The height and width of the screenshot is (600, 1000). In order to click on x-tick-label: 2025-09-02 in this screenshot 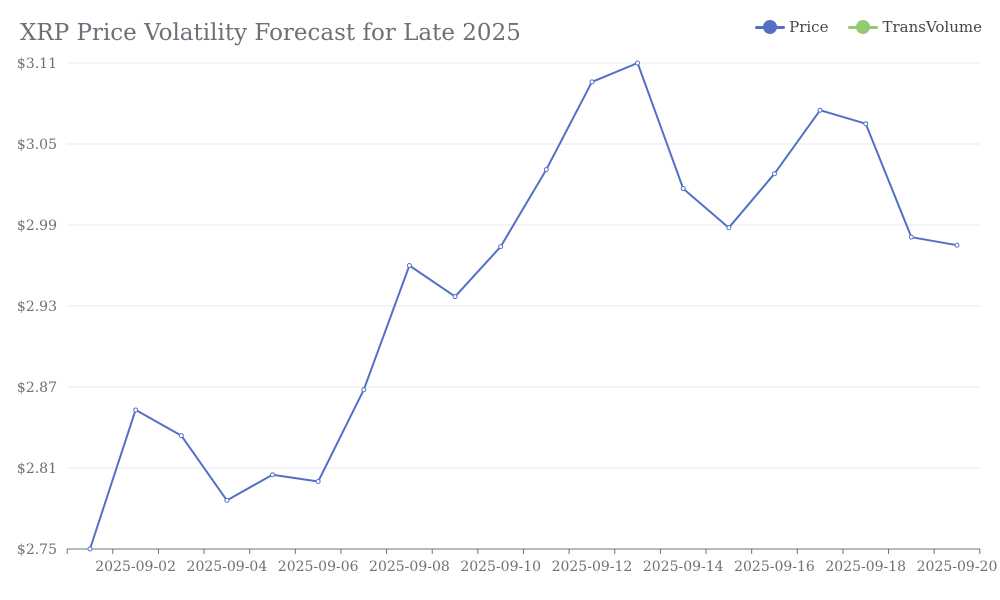, I will do `click(135, 567)`.